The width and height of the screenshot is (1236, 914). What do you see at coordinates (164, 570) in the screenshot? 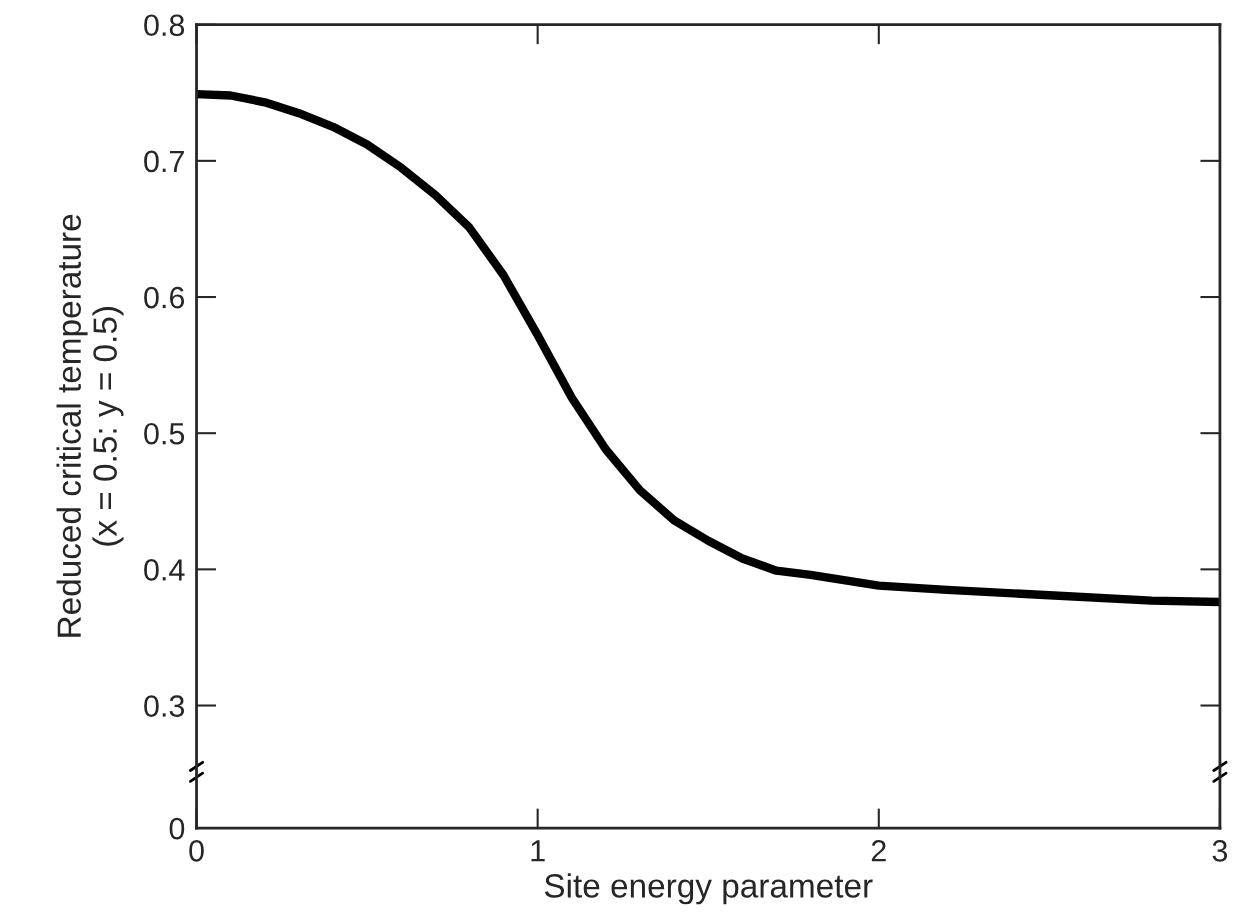
I see `y-tick-label: 0.4` at bounding box center [164, 570].